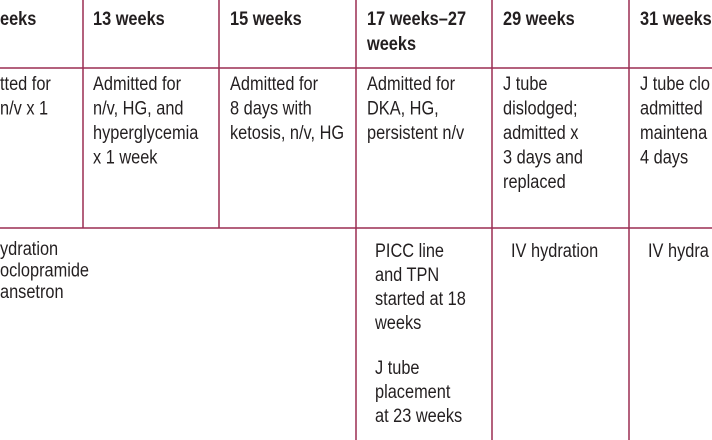 This screenshot has height=440, width=712. What do you see at coordinates (25, 84) in the screenshot?
I see `cell-text: tted for` at bounding box center [25, 84].